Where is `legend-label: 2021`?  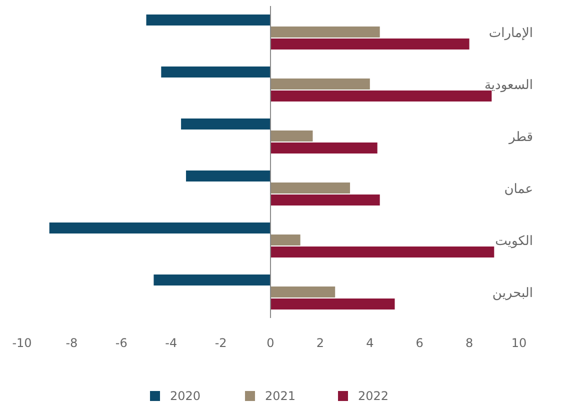 legend-label: 2021 is located at coordinates (280, 396).